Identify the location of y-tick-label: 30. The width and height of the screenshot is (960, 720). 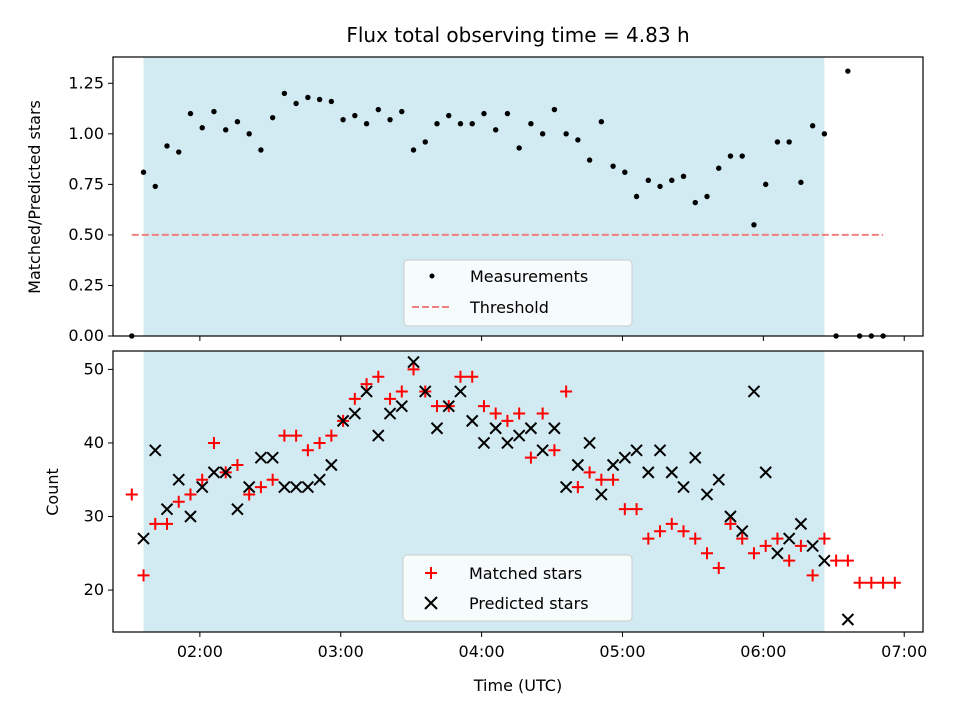
(94, 516).